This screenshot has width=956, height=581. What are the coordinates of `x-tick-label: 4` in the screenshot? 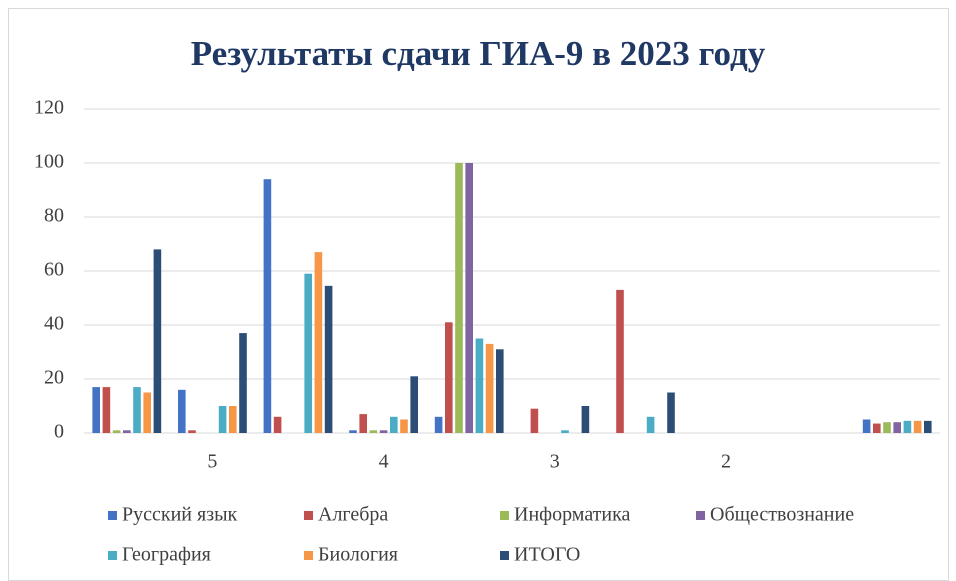 It's located at (384, 462).